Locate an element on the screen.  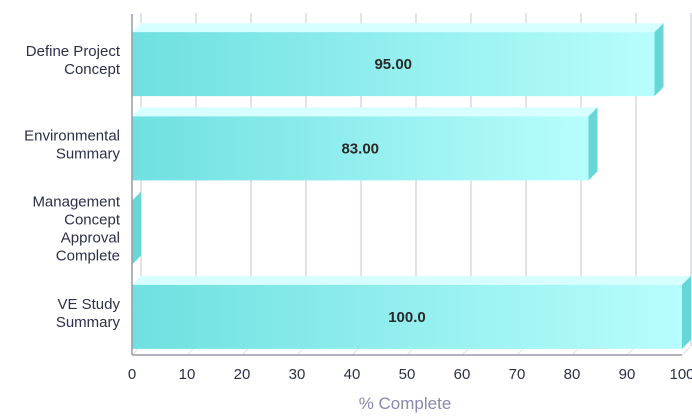
y-category-label: Management Concept Approval Complete is located at coordinates (76, 229).